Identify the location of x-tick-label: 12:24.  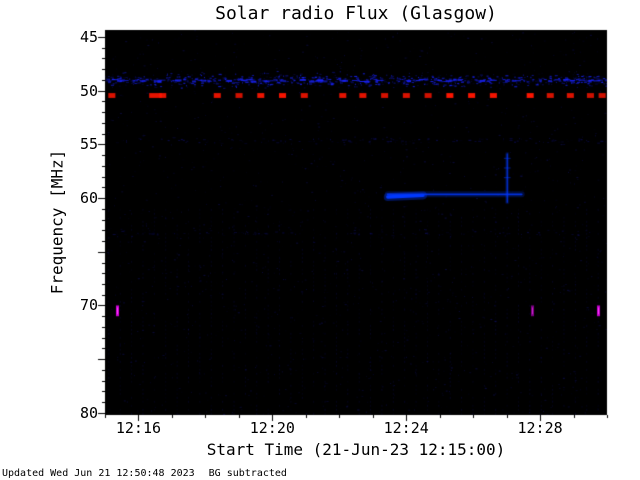
(406, 428).